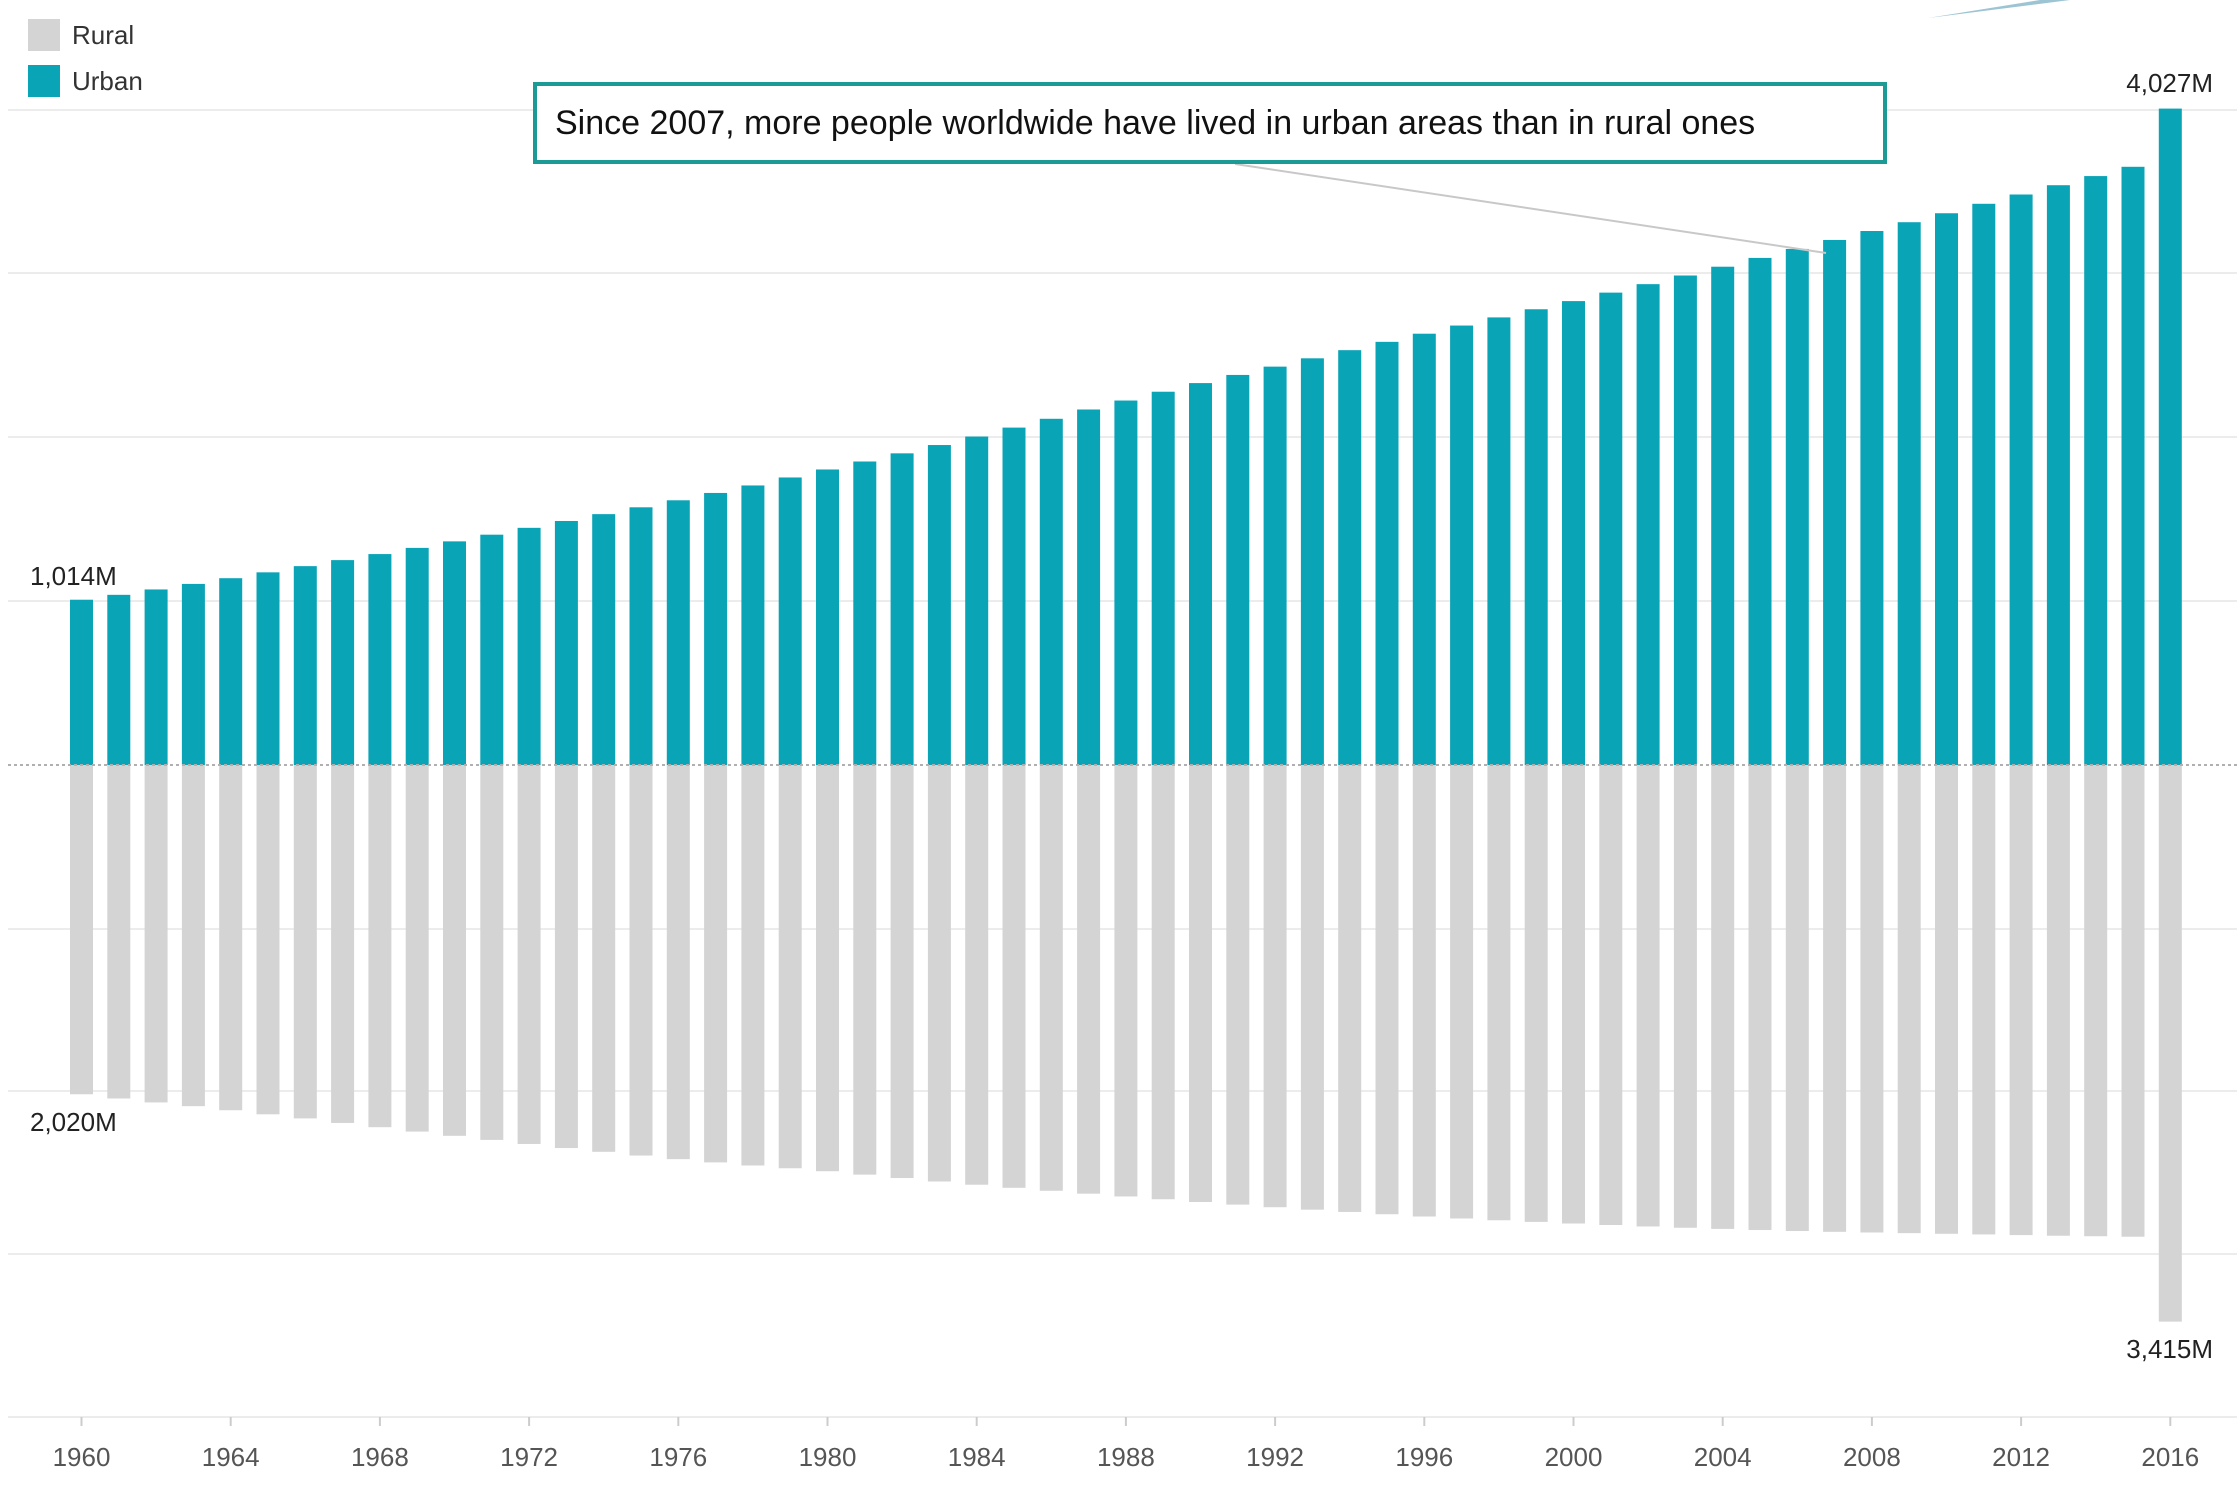 The width and height of the screenshot is (2237, 1486). I want to click on bar-rural-2011, so click(1984, 1000).